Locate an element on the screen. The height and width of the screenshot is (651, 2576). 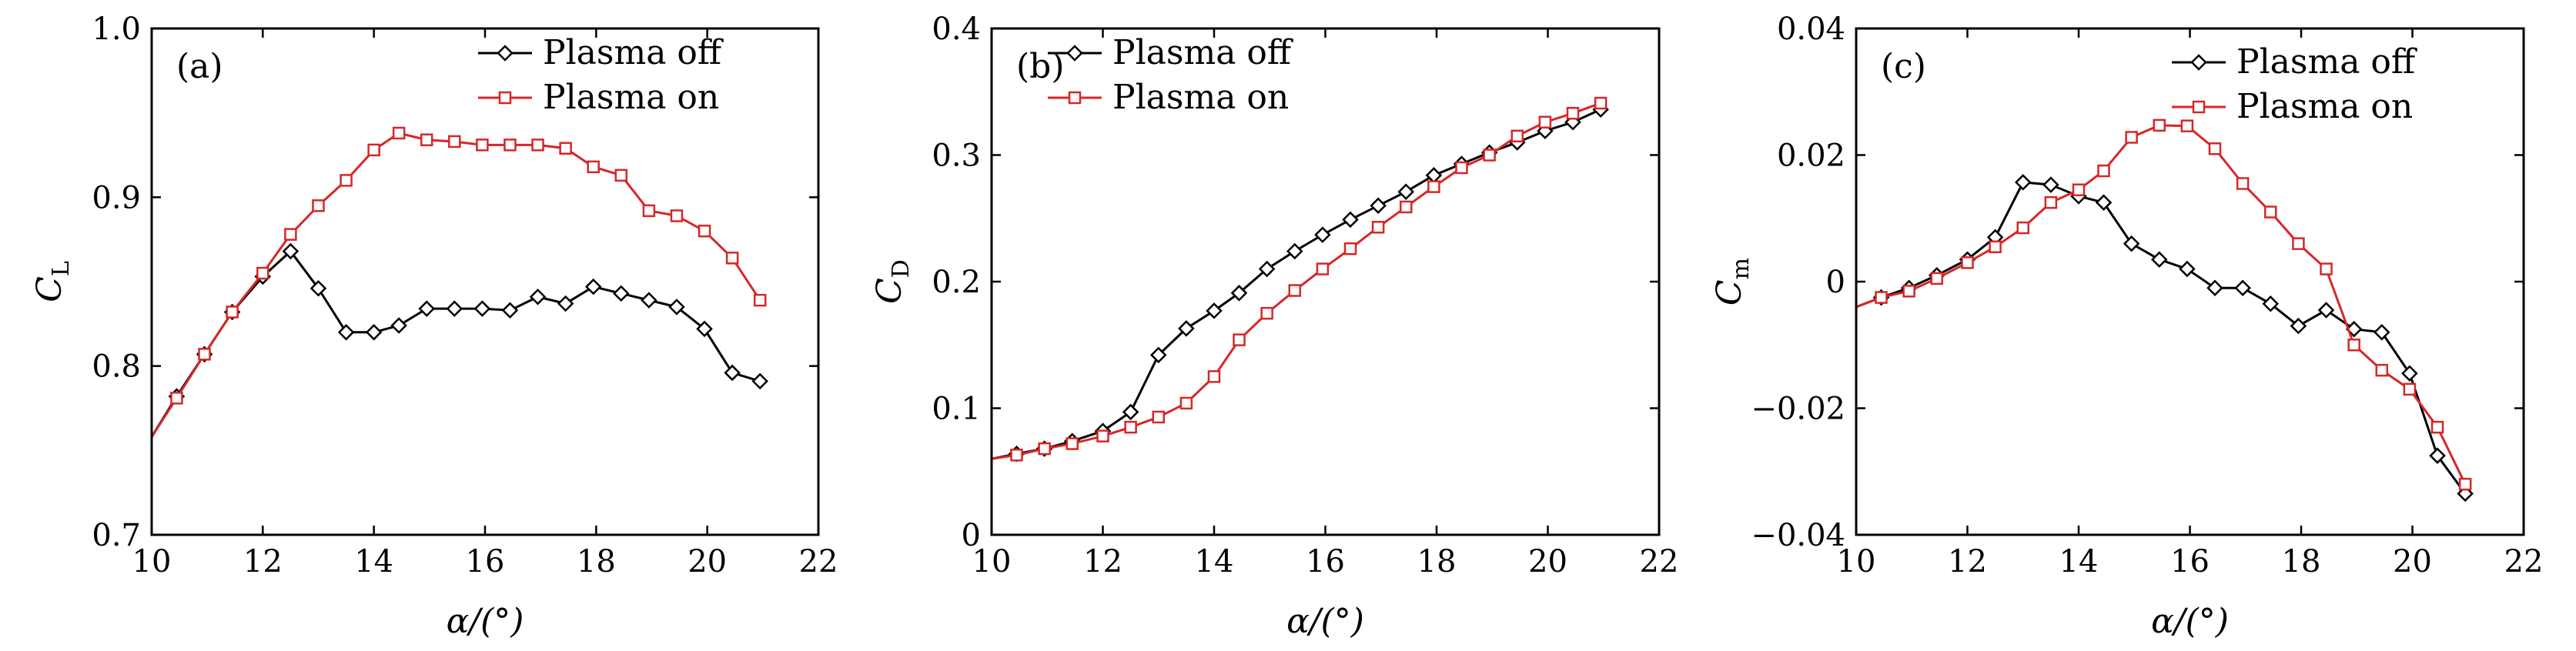
y-tick-label: 0.02 is located at coordinates (1811, 156).